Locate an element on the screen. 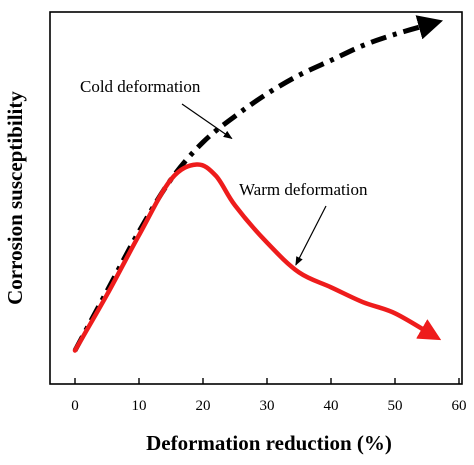  annotation-pointer-warm is located at coordinates (311, 235).